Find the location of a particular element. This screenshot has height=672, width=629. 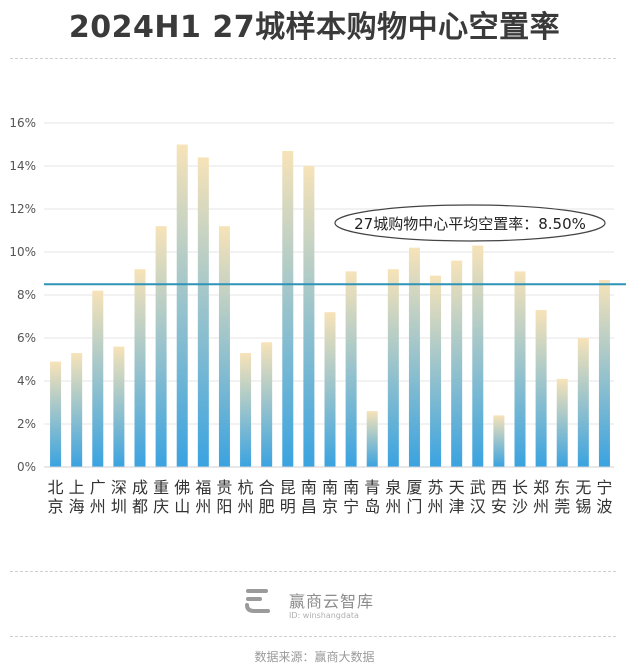

x-tick-label: 南昌 is located at coordinates (309, 497).